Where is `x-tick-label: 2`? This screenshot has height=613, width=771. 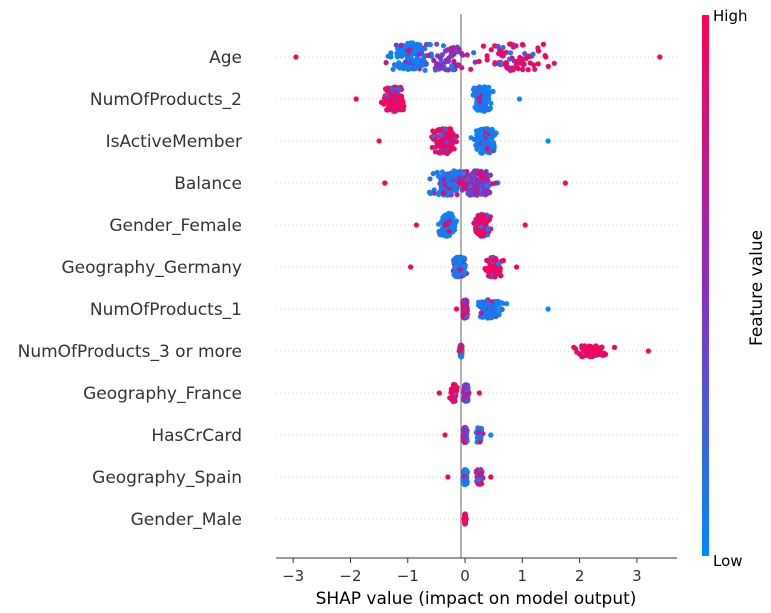
x-tick-label: 2 is located at coordinates (580, 576).